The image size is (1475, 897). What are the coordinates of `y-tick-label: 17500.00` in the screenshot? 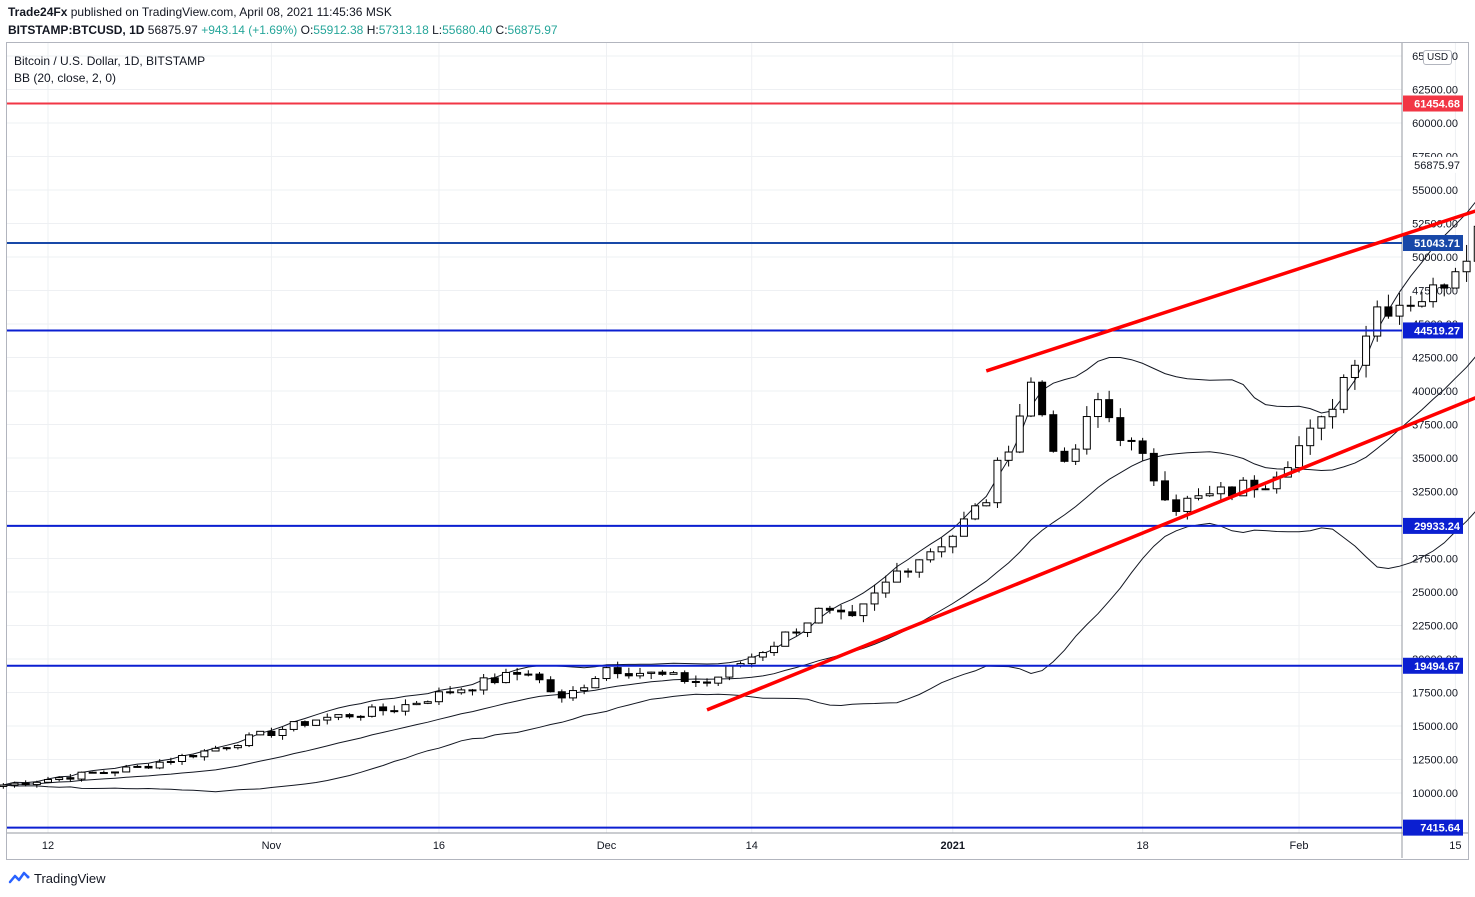 It's located at (1435, 694).